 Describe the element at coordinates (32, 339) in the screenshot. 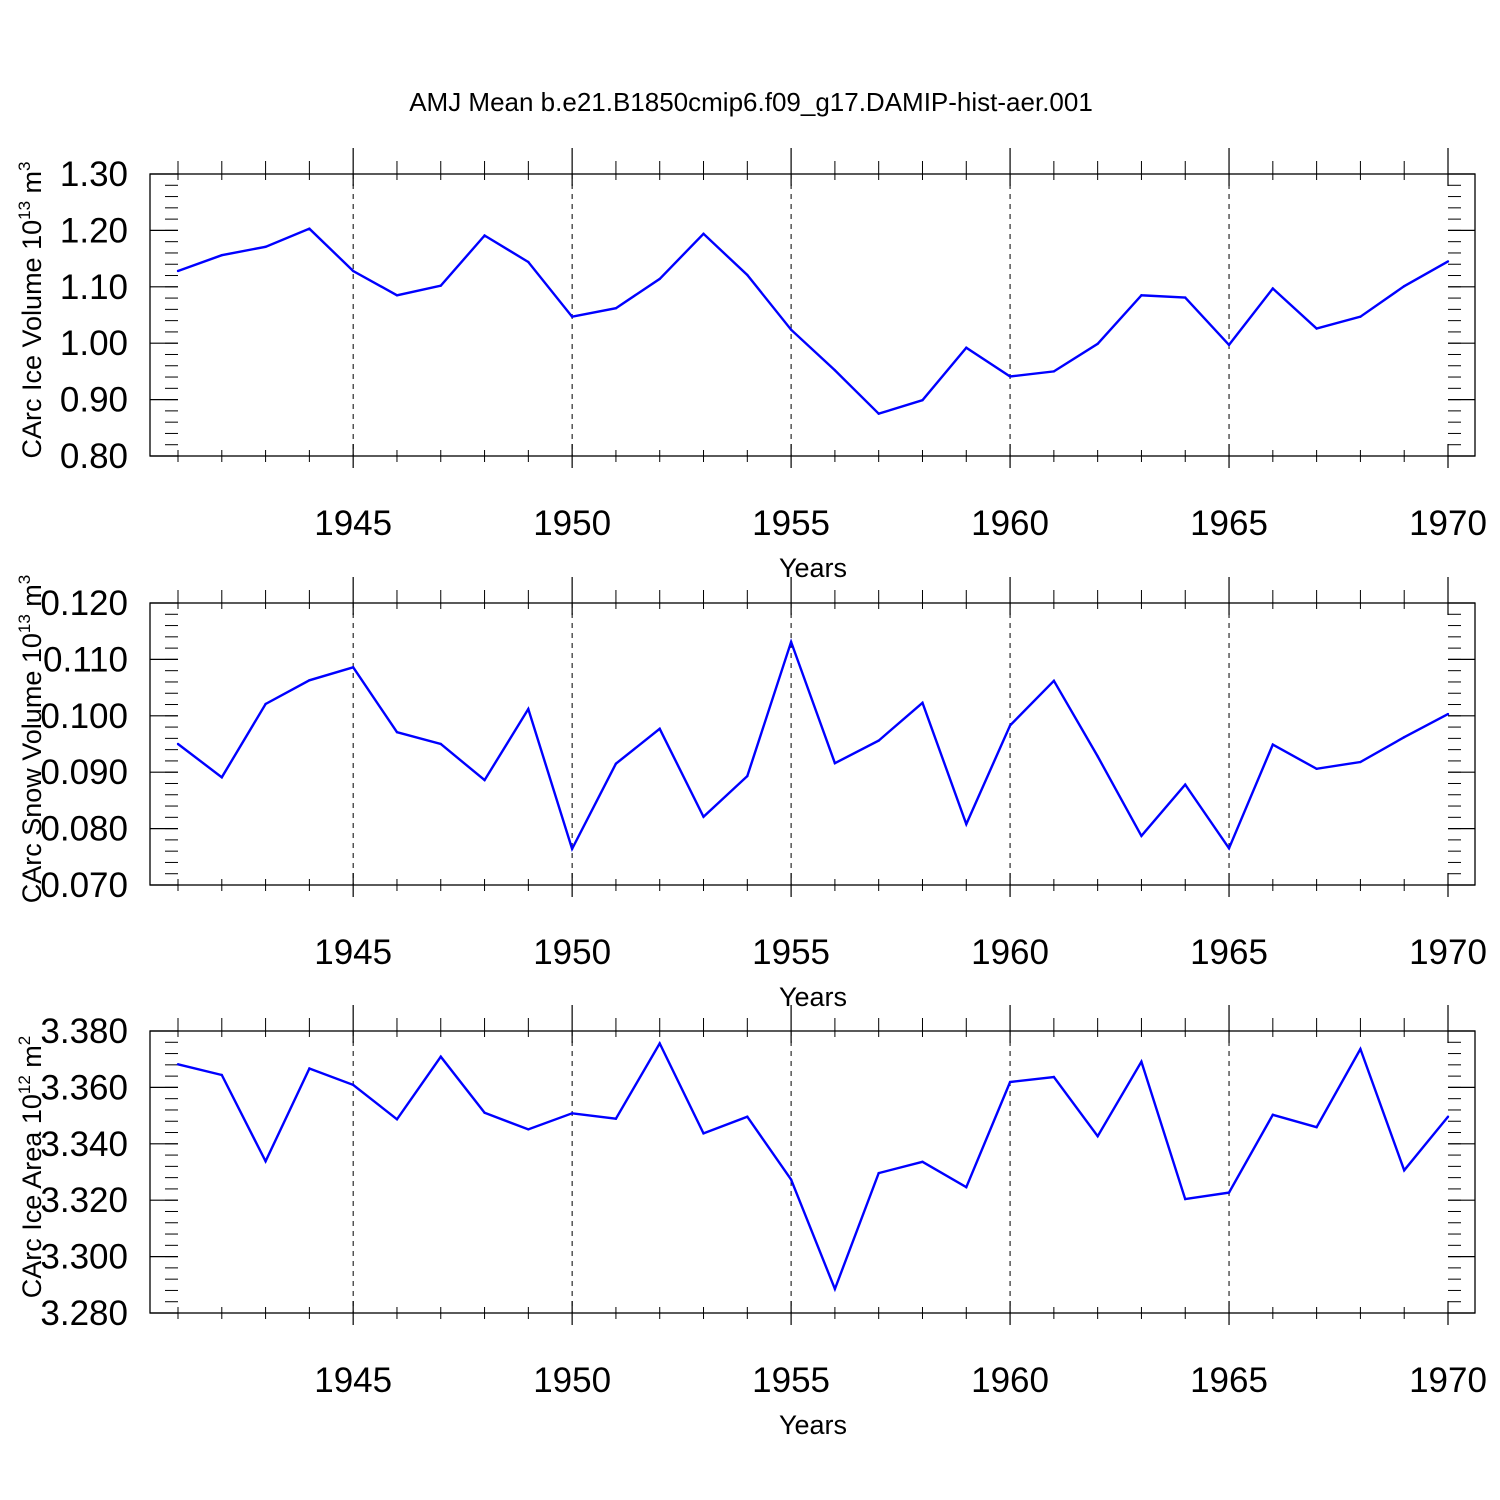

I see `panel-1-y-axis-label-base: CArc Ice Volume 10` at that location.